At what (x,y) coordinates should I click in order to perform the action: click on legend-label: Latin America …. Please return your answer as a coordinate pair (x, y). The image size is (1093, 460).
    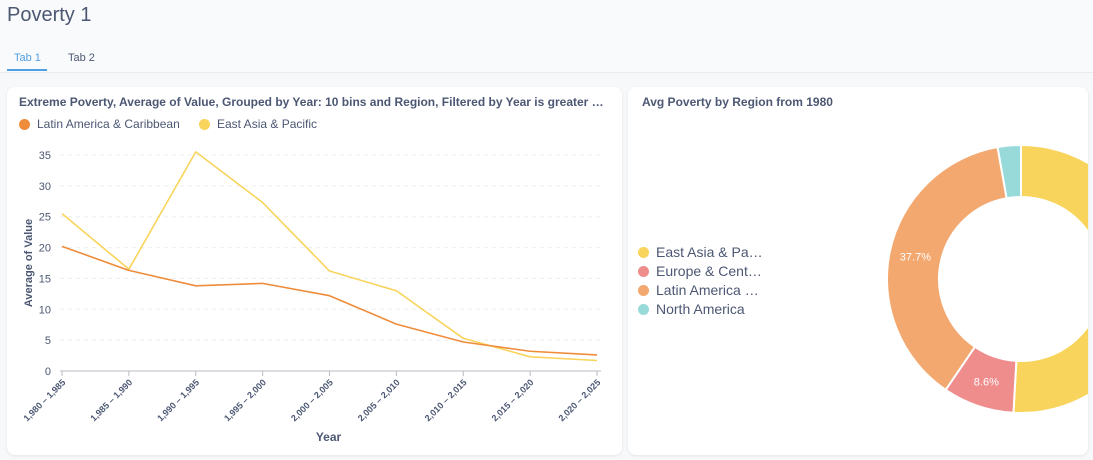
    Looking at the image, I should click on (707, 290).